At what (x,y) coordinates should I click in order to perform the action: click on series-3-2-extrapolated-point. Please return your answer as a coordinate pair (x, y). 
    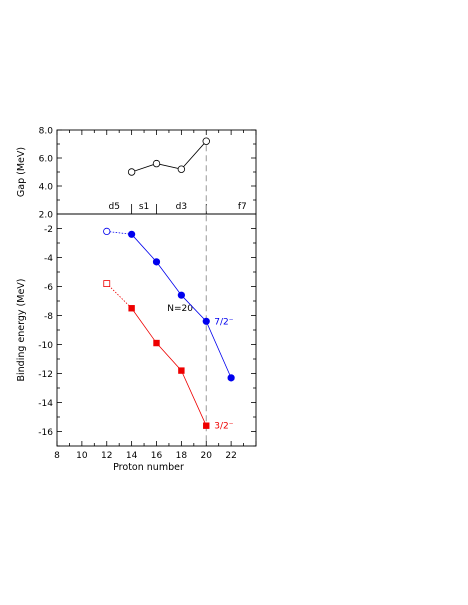
    Looking at the image, I should click on (107, 284).